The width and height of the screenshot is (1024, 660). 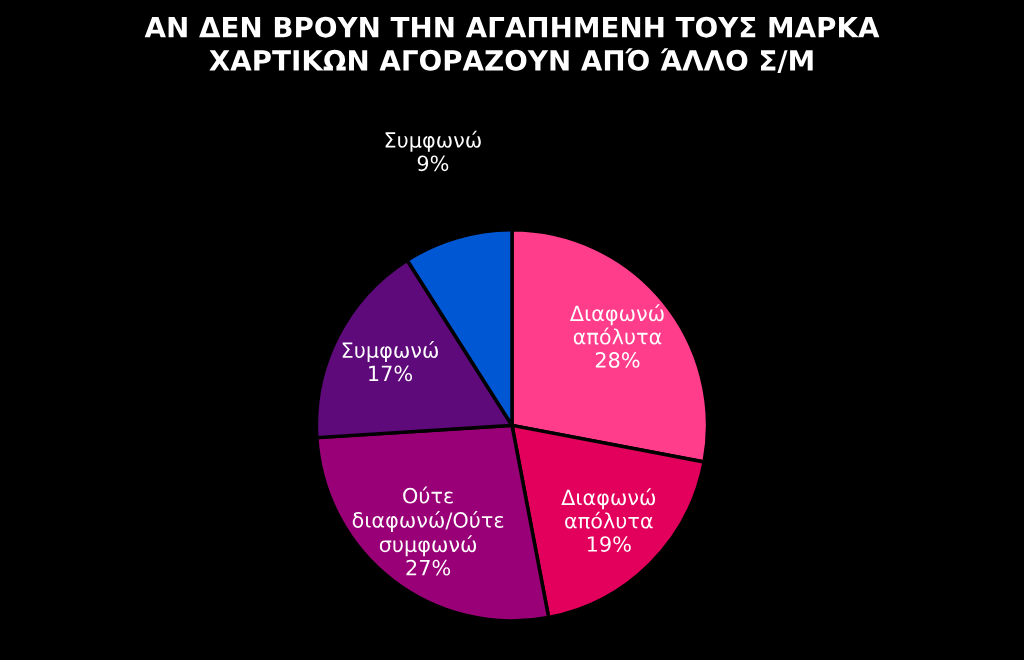 What do you see at coordinates (428, 567) in the screenshot?
I see `data-label: 27%` at bounding box center [428, 567].